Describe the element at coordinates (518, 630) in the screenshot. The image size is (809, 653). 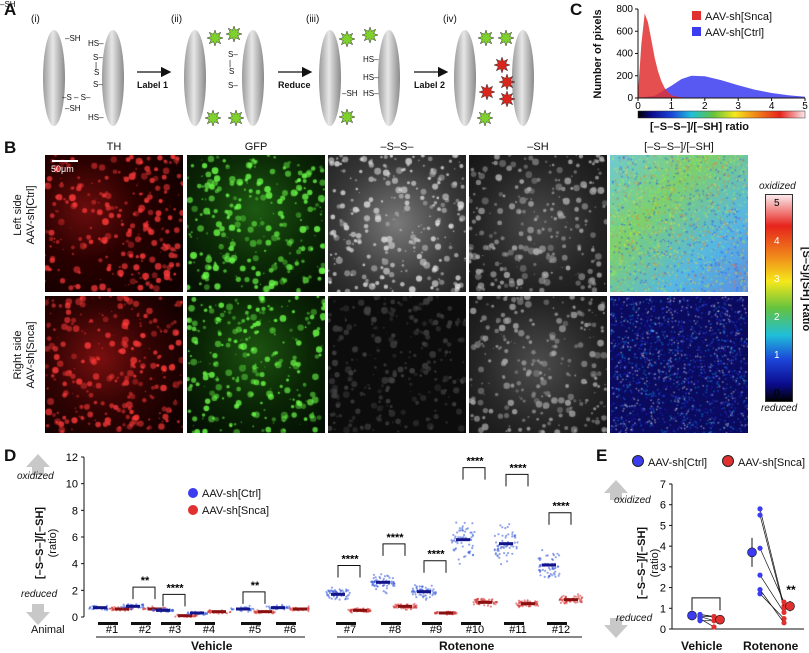
I see `animal-label: #11` at that location.